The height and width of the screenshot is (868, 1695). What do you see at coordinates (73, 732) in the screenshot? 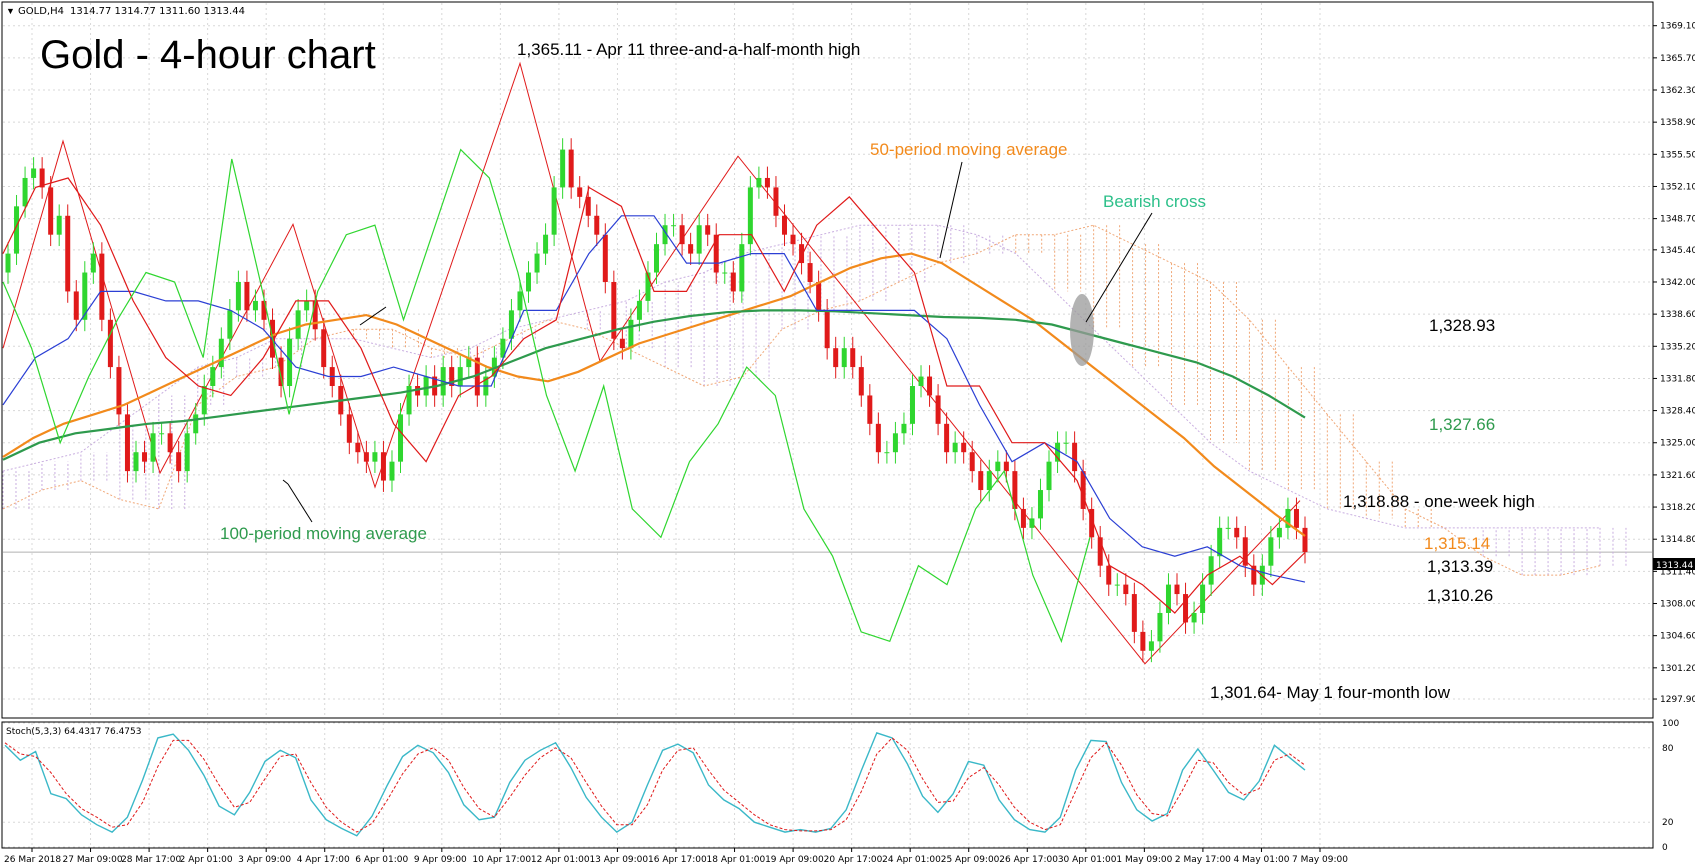
I see `stoch-label: Stoch(5,3,3) 64.4317 76.4753` at bounding box center [73, 732].